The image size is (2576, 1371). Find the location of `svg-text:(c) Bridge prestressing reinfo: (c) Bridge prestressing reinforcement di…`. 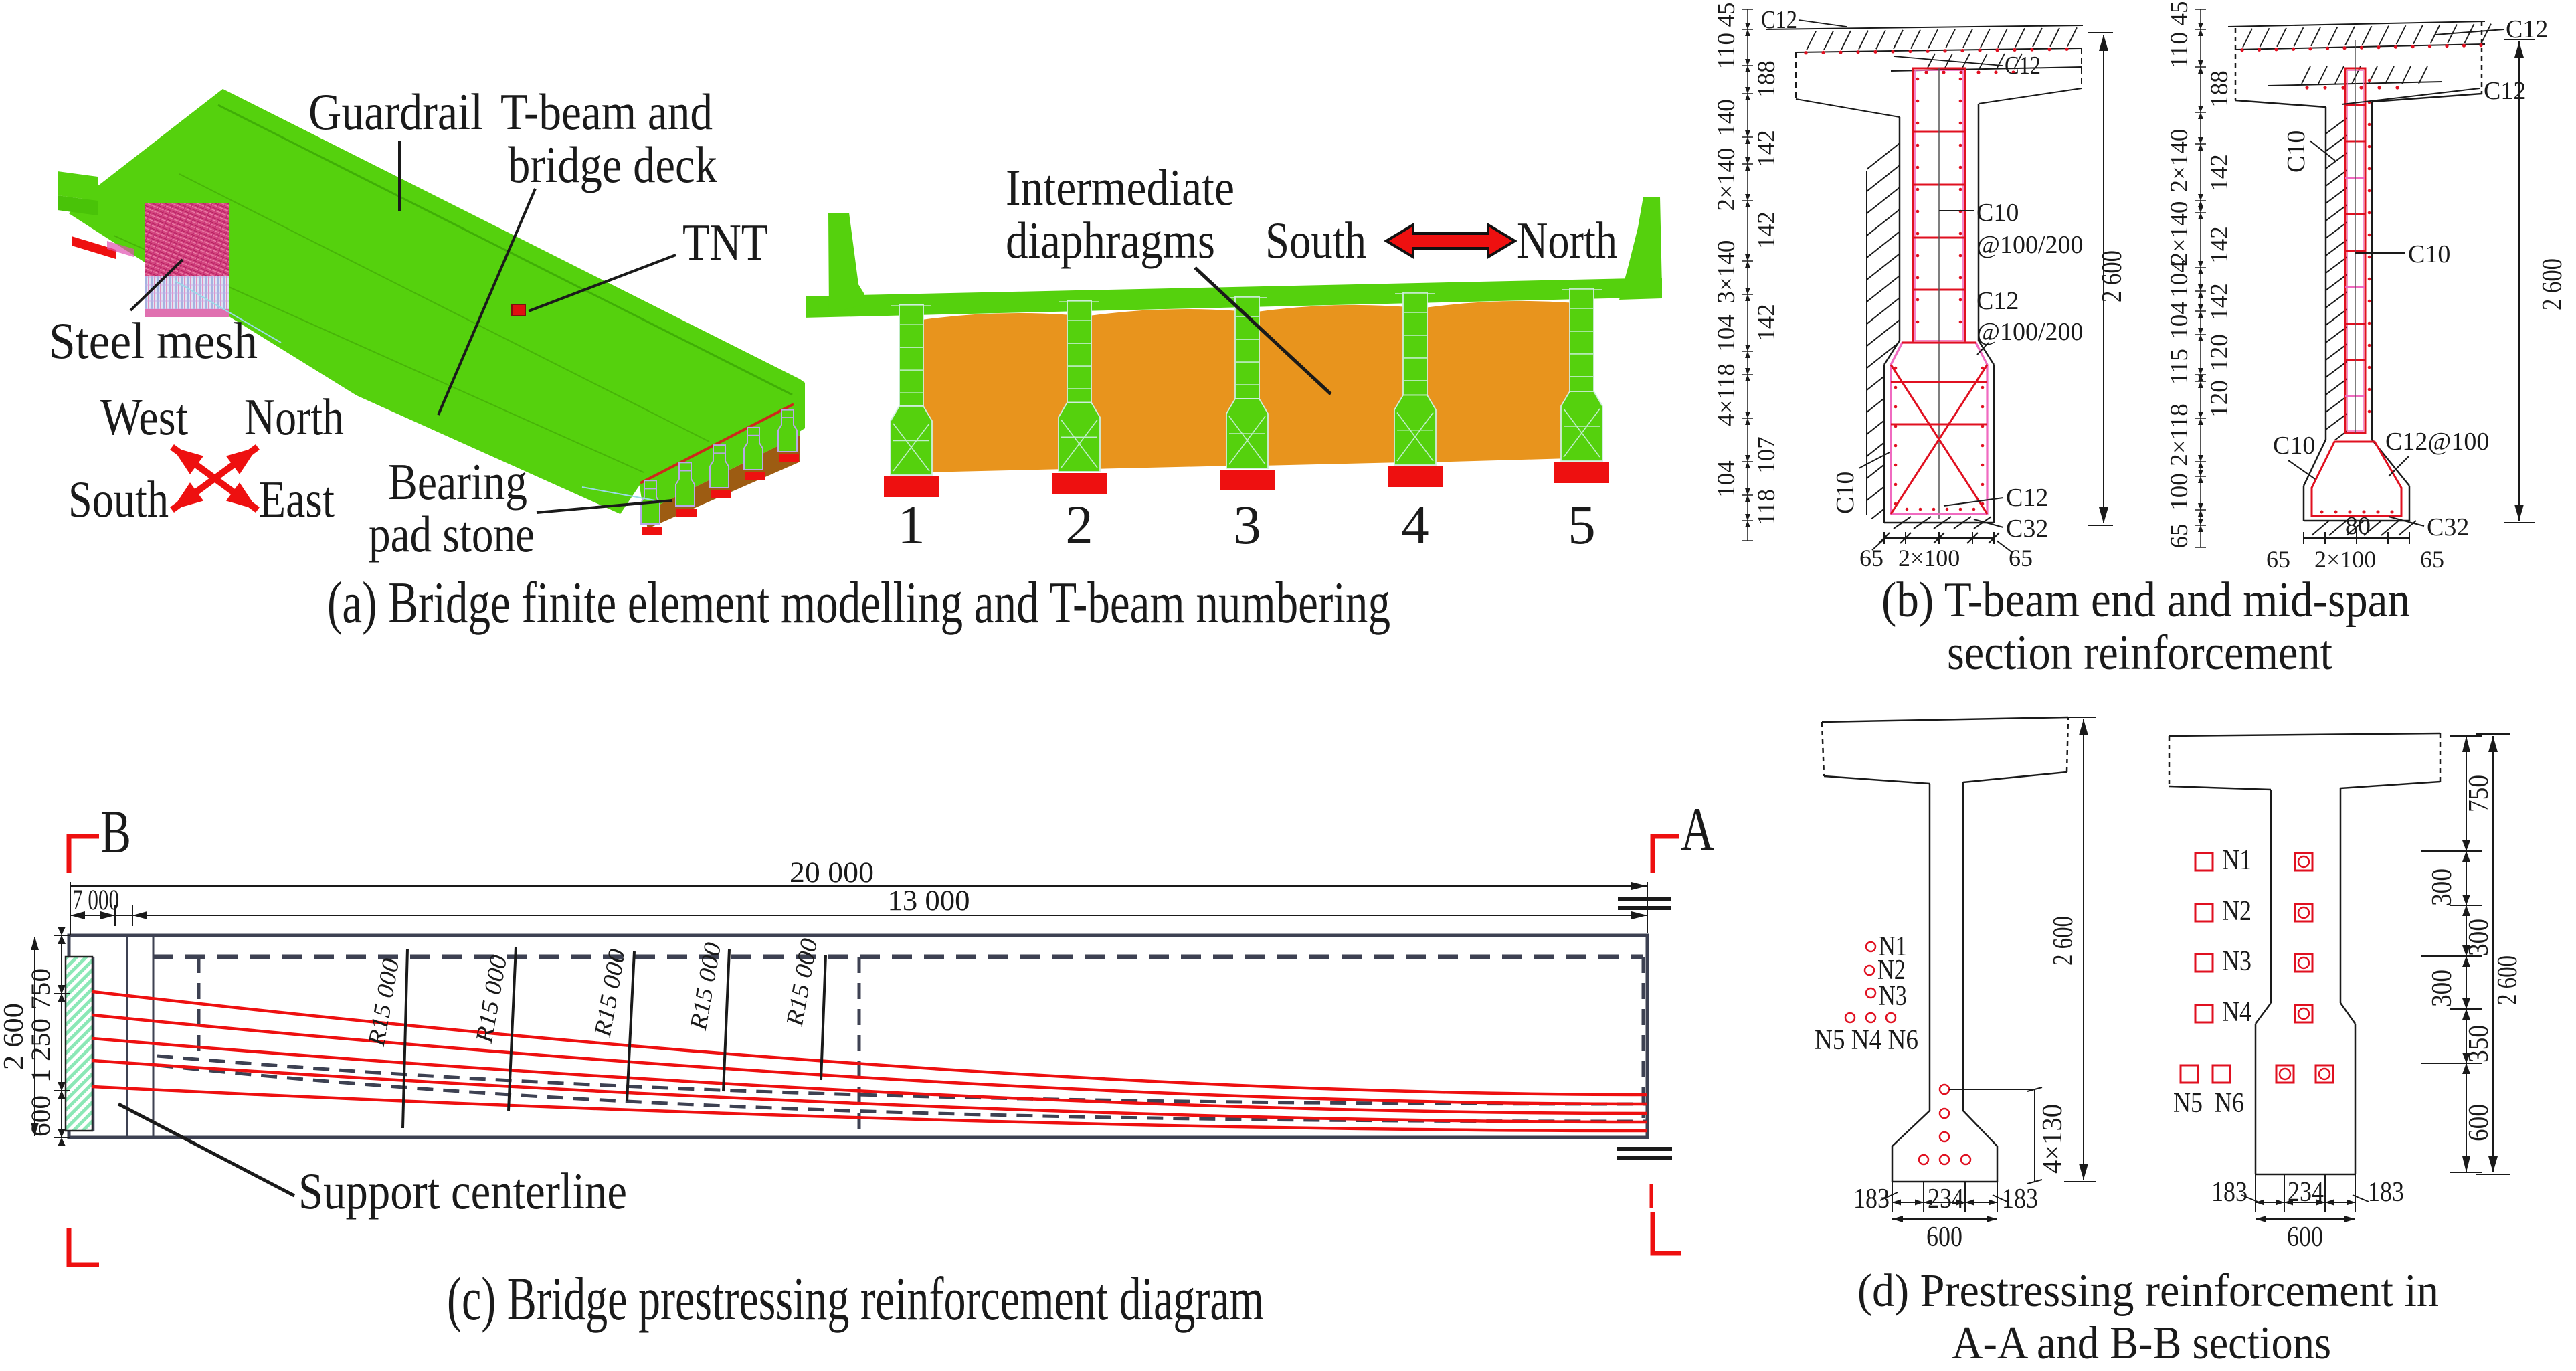

svg-text:(c) Bridge prestressing reinfo: (c) Bridge prestressing reinforcement di… is located at coordinates (855, 1299).